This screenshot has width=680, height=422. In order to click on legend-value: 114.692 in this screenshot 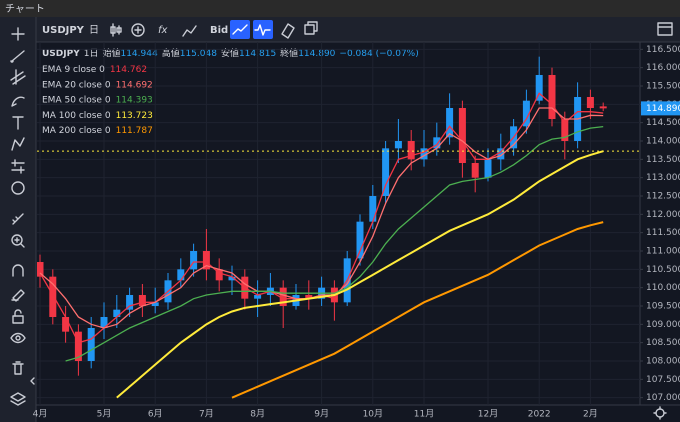, I will do `click(134, 85)`.